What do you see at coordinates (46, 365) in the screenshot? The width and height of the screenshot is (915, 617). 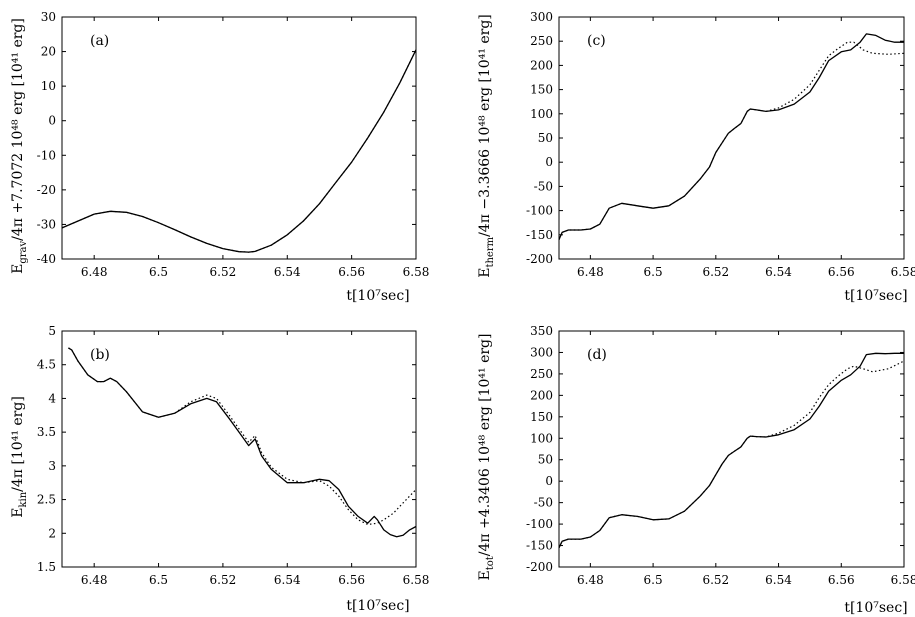 I see `y-tick-label: 4.5` at bounding box center [46, 365].